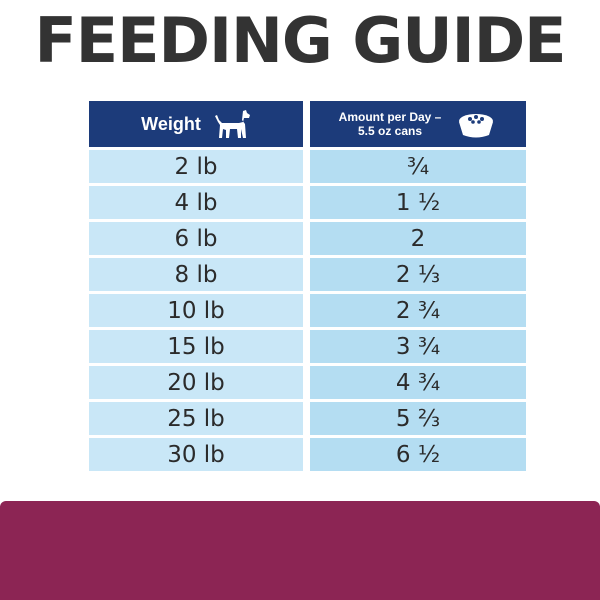 This screenshot has width=600, height=600. I want to click on amount-cell: 2 ⅓, so click(418, 274).